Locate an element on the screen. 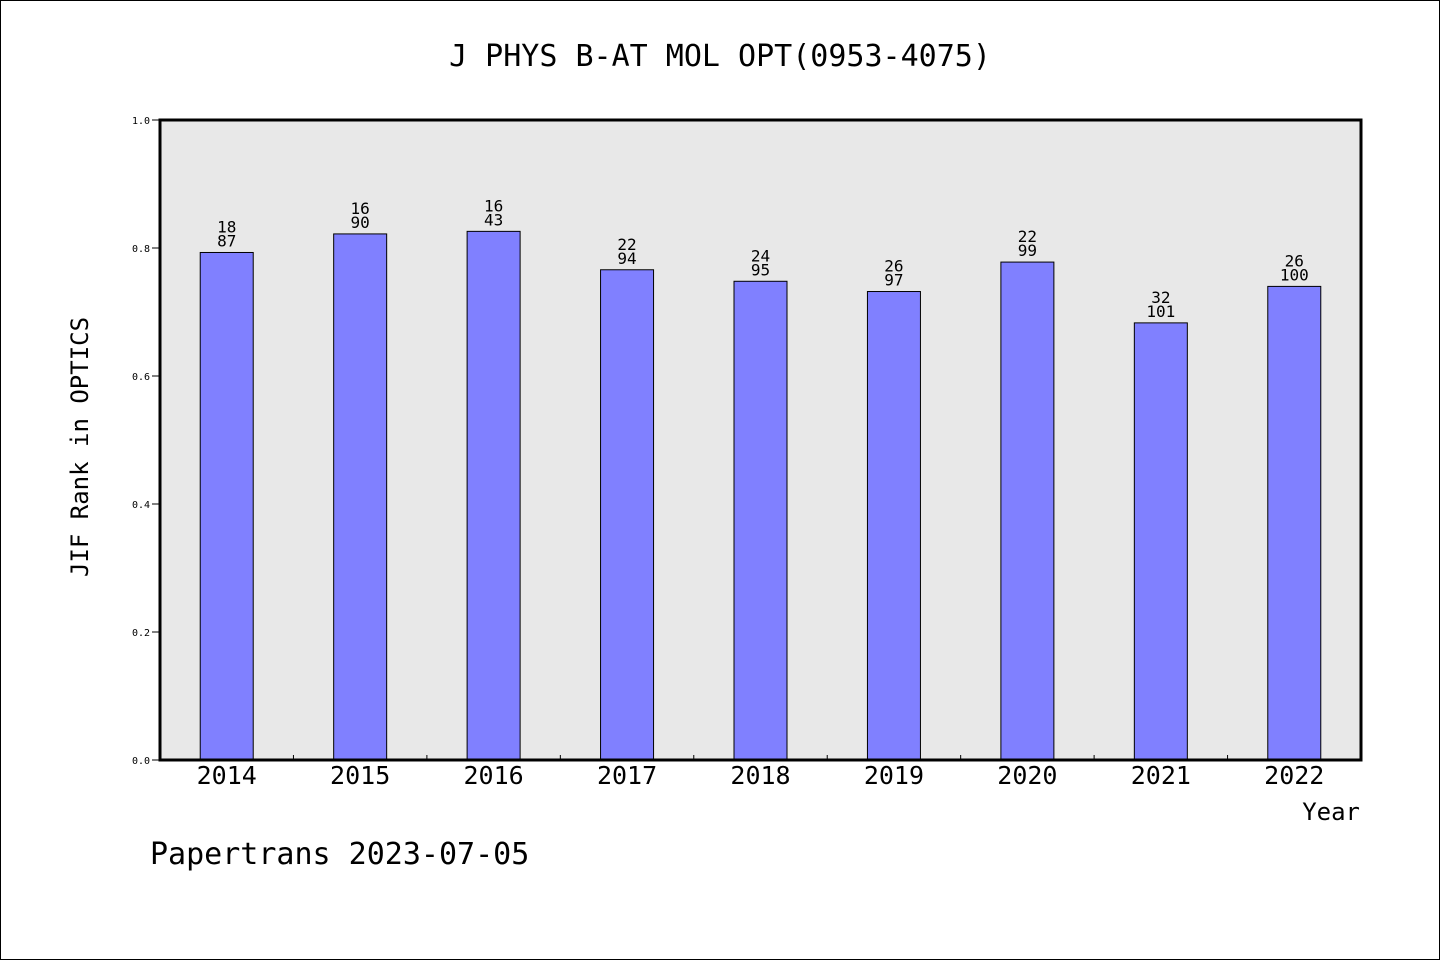 The image size is (1440, 960). x-tick-label: 2020 is located at coordinates (1027, 775).